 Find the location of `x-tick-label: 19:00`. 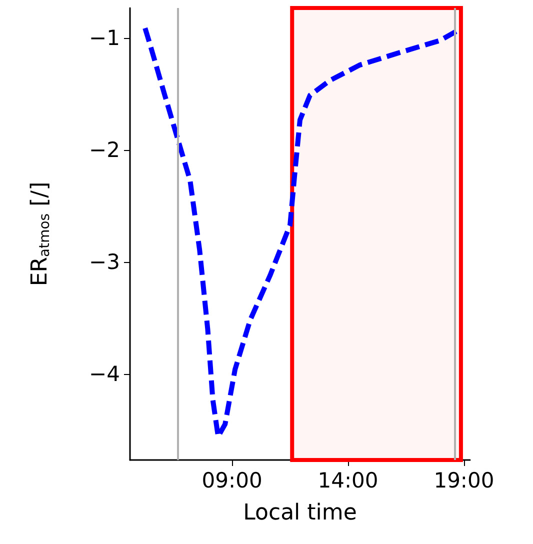

x-tick-label: 19:00 is located at coordinates (464, 480).